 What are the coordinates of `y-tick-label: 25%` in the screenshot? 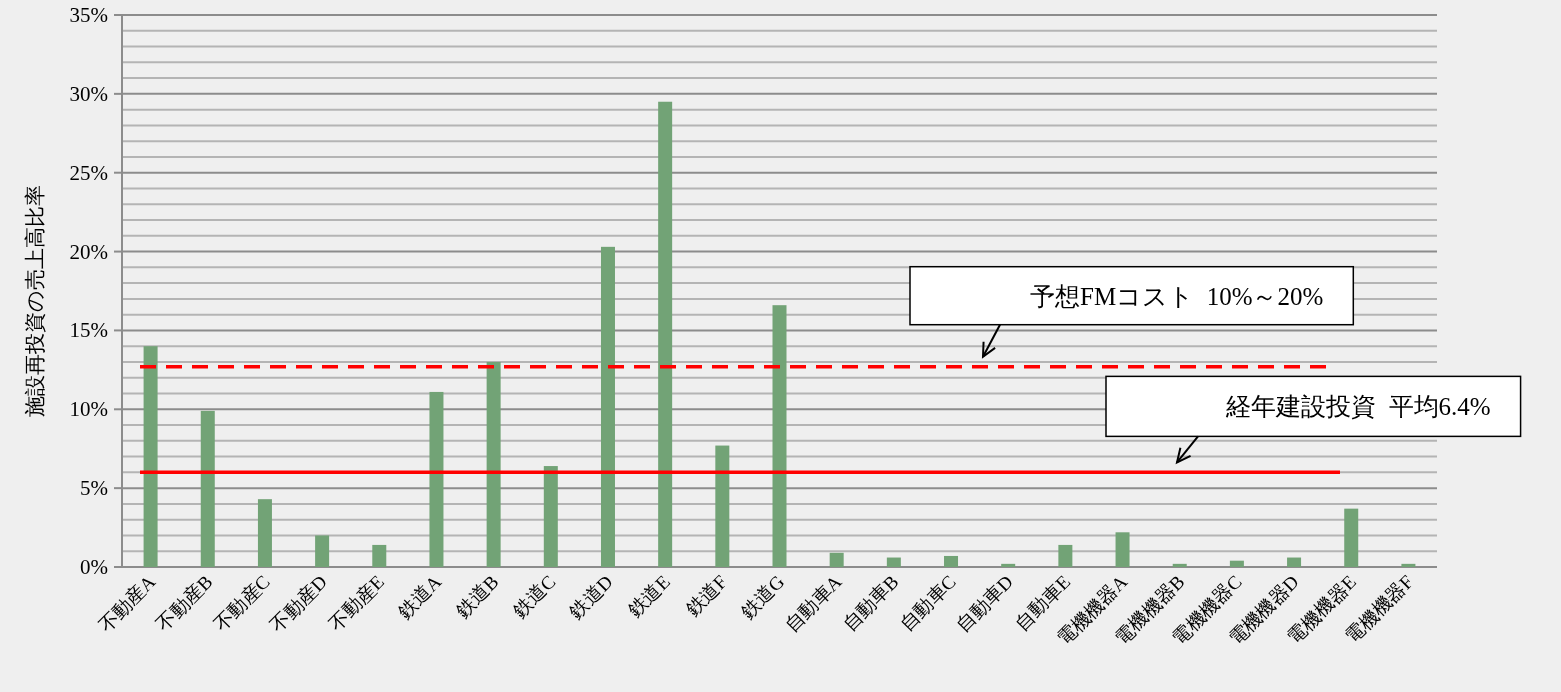 It's located at (88, 172).